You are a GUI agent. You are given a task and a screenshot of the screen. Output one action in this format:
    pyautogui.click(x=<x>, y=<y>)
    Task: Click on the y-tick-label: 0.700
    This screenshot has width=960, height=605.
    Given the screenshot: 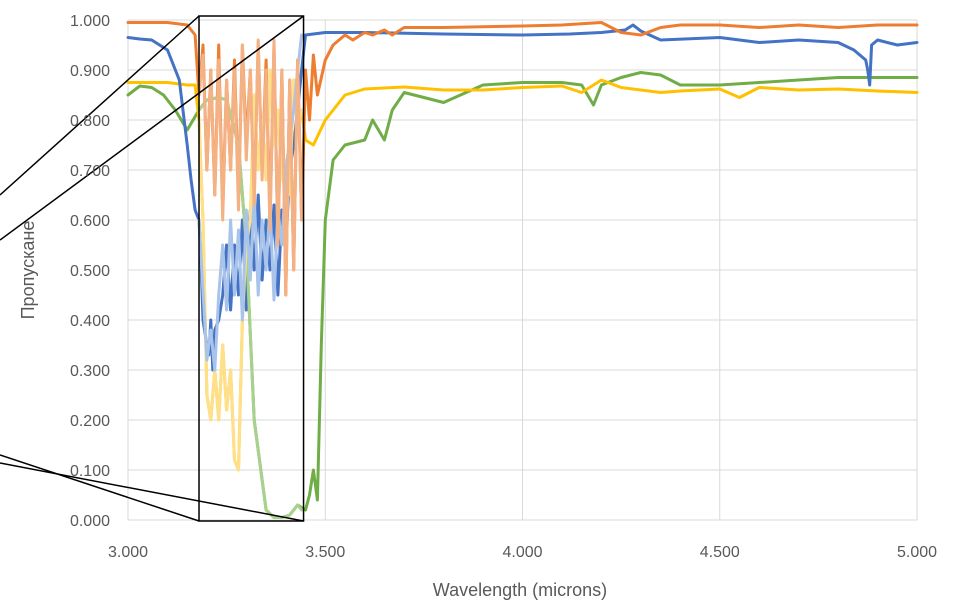 What is the action you would take?
    pyautogui.click(x=90, y=171)
    